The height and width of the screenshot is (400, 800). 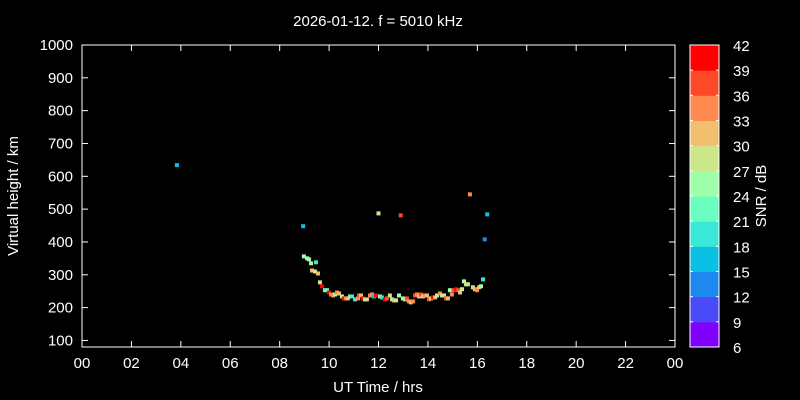 What do you see at coordinates (332, 234) in the screenshot?
I see `data-points` at bounding box center [332, 234].